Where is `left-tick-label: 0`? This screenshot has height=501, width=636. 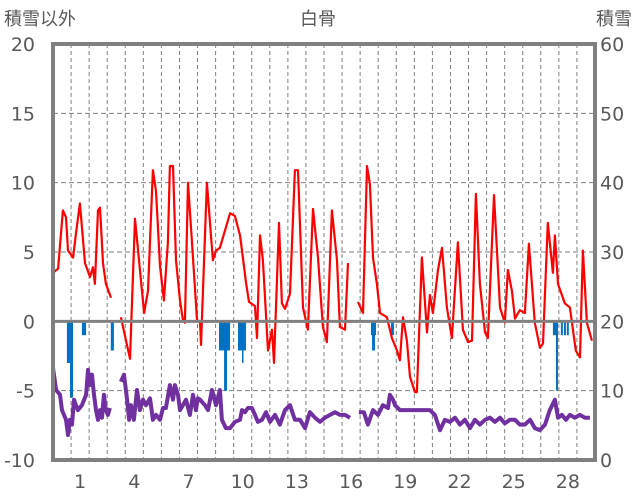
left-tick-label: 0 is located at coordinates (29, 322).